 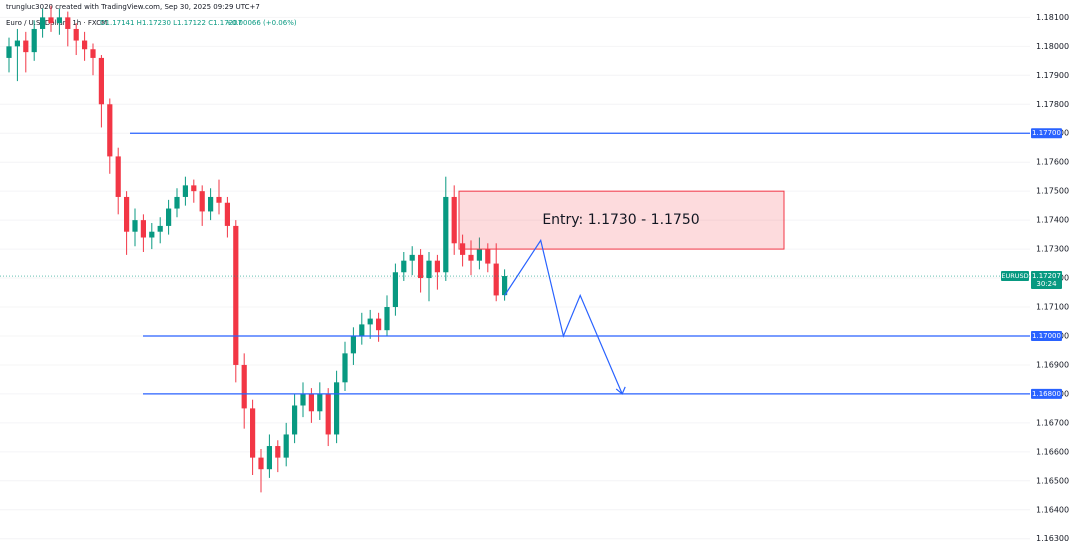 I want to click on countdown: 30:24, so click(x=1046, y=284).